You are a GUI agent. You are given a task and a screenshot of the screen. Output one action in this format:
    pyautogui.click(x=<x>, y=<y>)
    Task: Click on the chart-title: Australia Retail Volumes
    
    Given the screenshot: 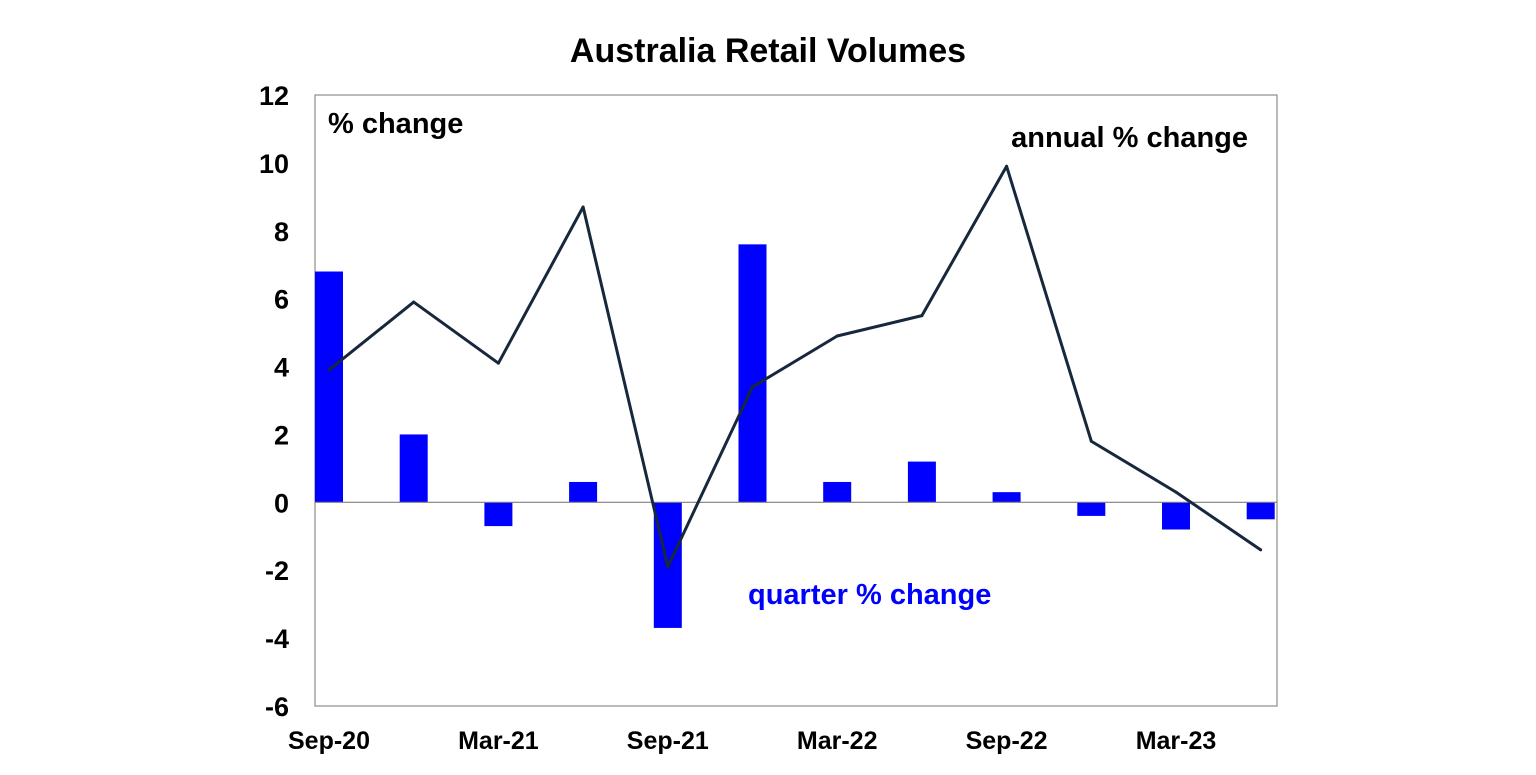 What is the action you would take?
    pyautogui.click(x=768, y=51)
    